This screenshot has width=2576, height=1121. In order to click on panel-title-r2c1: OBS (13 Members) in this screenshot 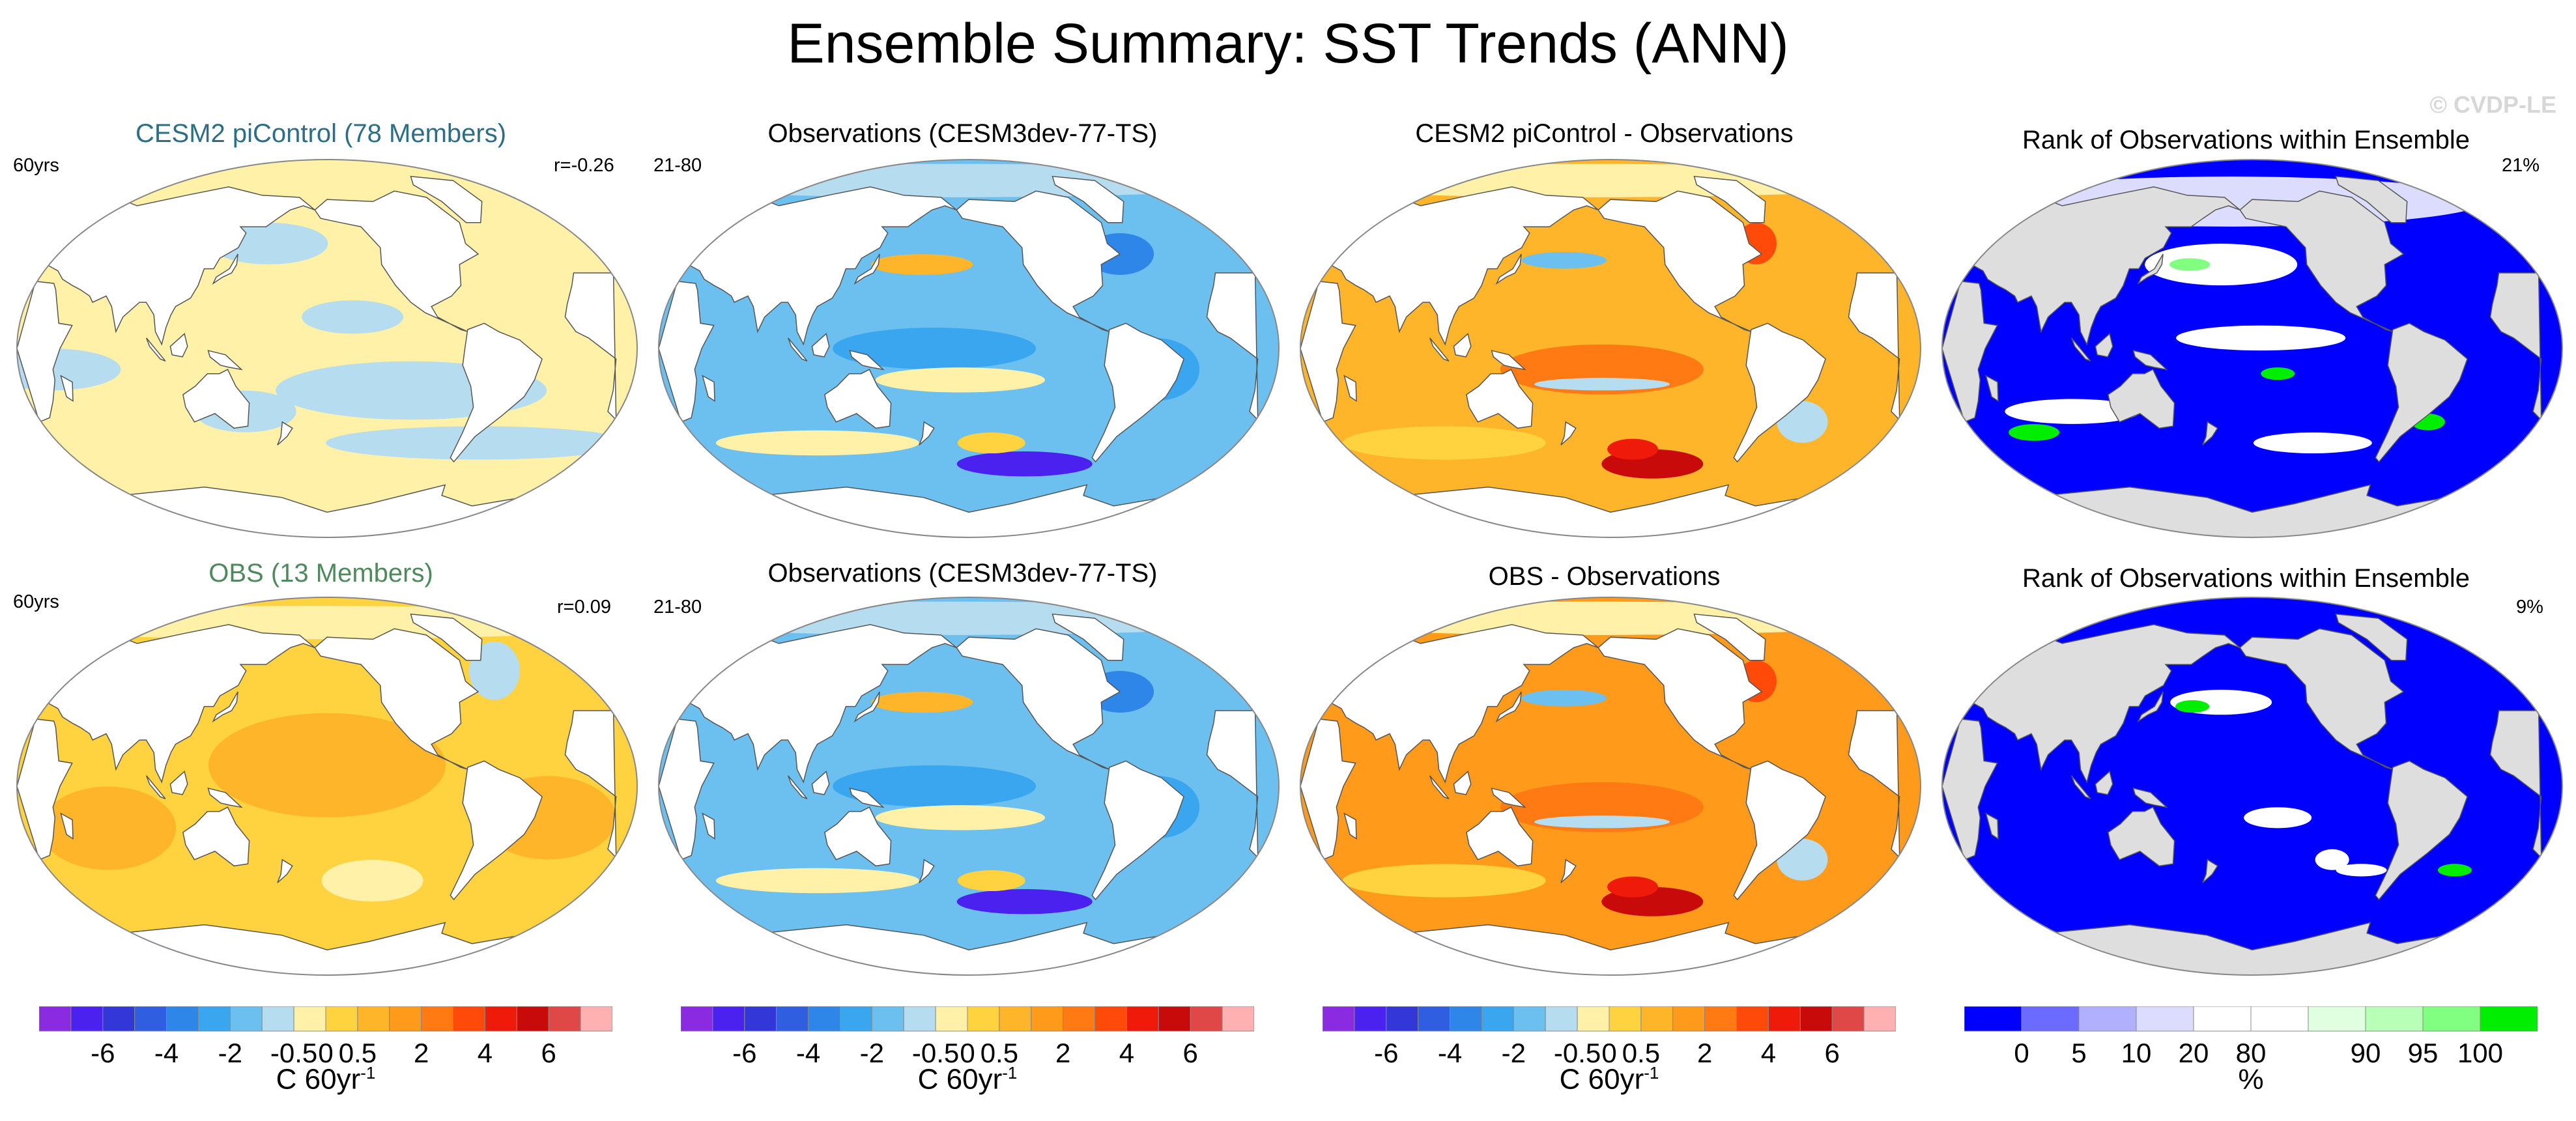, I will do `click(320, 573)`.